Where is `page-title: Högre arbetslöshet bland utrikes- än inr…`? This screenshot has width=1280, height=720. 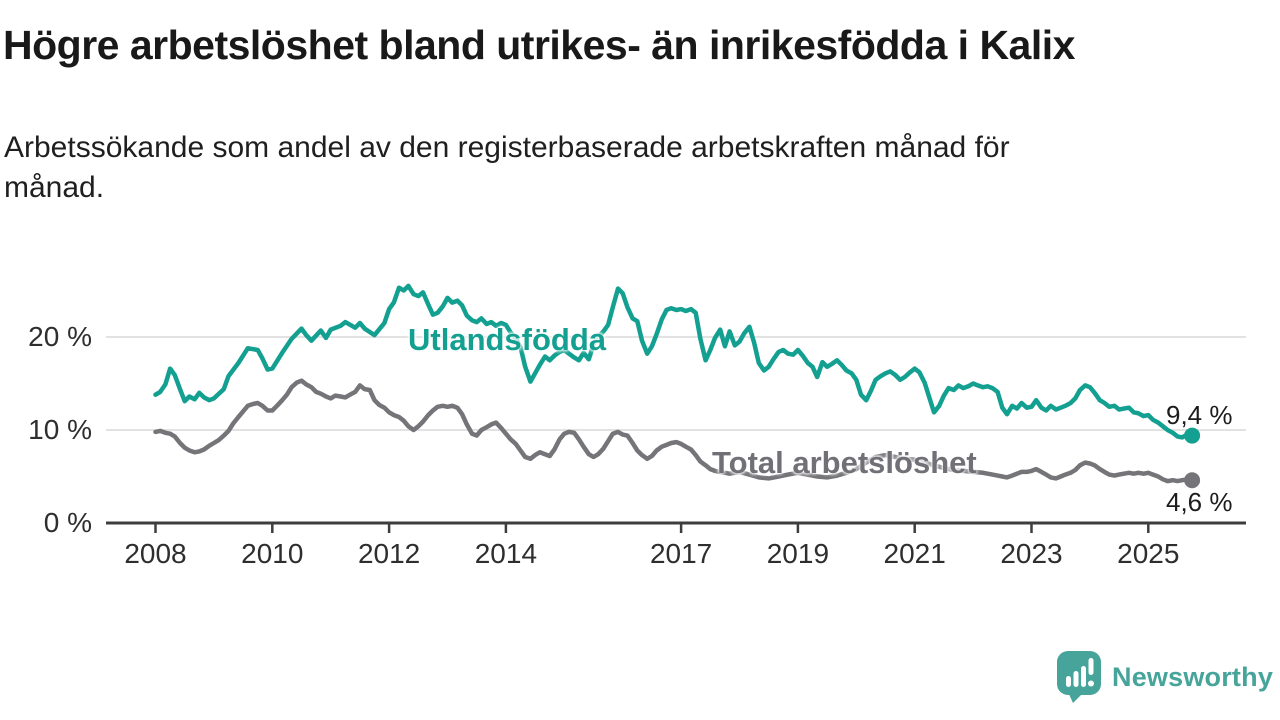
page-title: Högre arbetslöshet bland utrikes- än inr… is located at coordinates (539, 45).